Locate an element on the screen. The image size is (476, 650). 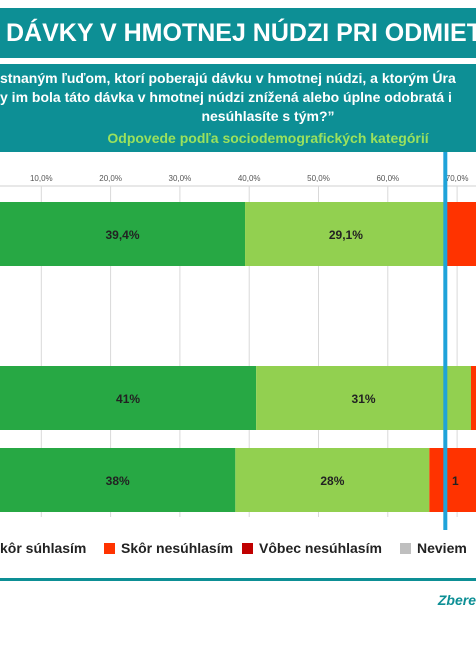
source-text: Zbere is located at coordinates (456, 600).